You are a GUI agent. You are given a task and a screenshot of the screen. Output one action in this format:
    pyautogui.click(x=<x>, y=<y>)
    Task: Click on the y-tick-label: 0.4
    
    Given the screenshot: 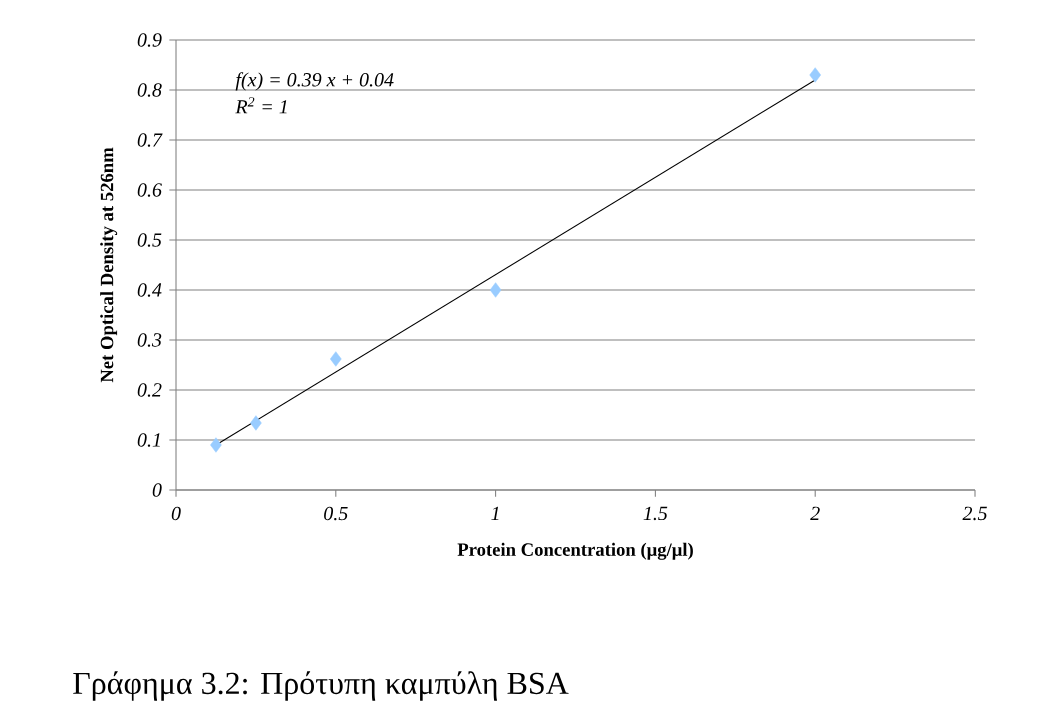 What is the action you would take?
    pyautogui.click(x=149, y=290)
    